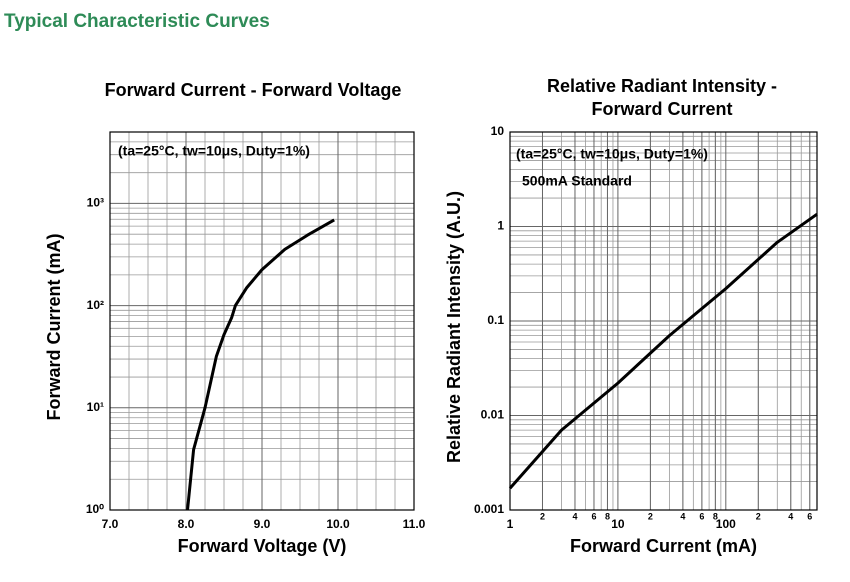 The height and width of the screenshot is (582, 850). What do you see at coordinates (95, 305) in the screenshot?
I see `y-tick-label: 10²` at bounding box center [95, 305].